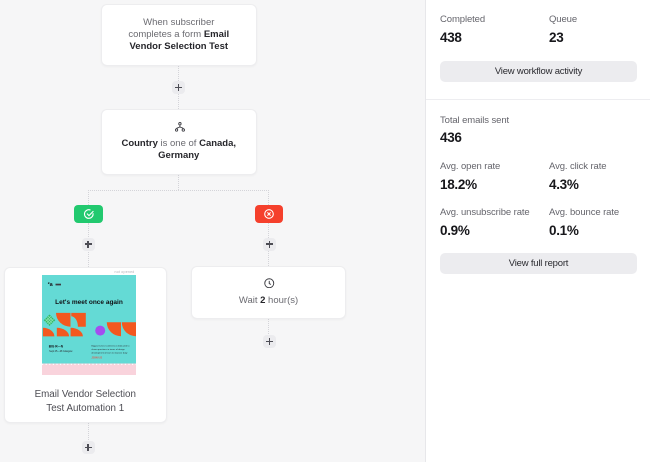  Describe the element at coordinates (89, 302) in the screenshot. I see `svg-text: Let's meet once again` at that location.